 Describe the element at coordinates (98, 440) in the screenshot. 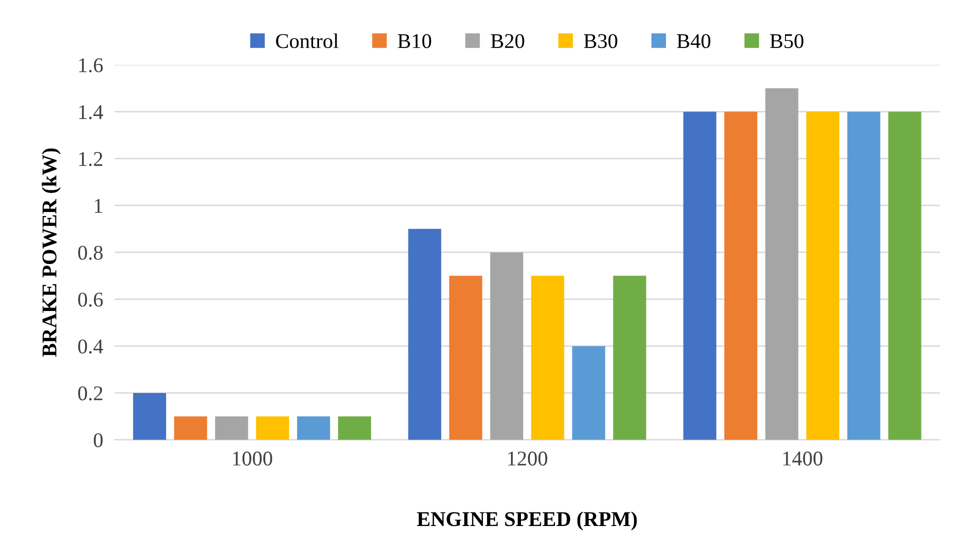

I see `y-tick-label: 0` at that location.